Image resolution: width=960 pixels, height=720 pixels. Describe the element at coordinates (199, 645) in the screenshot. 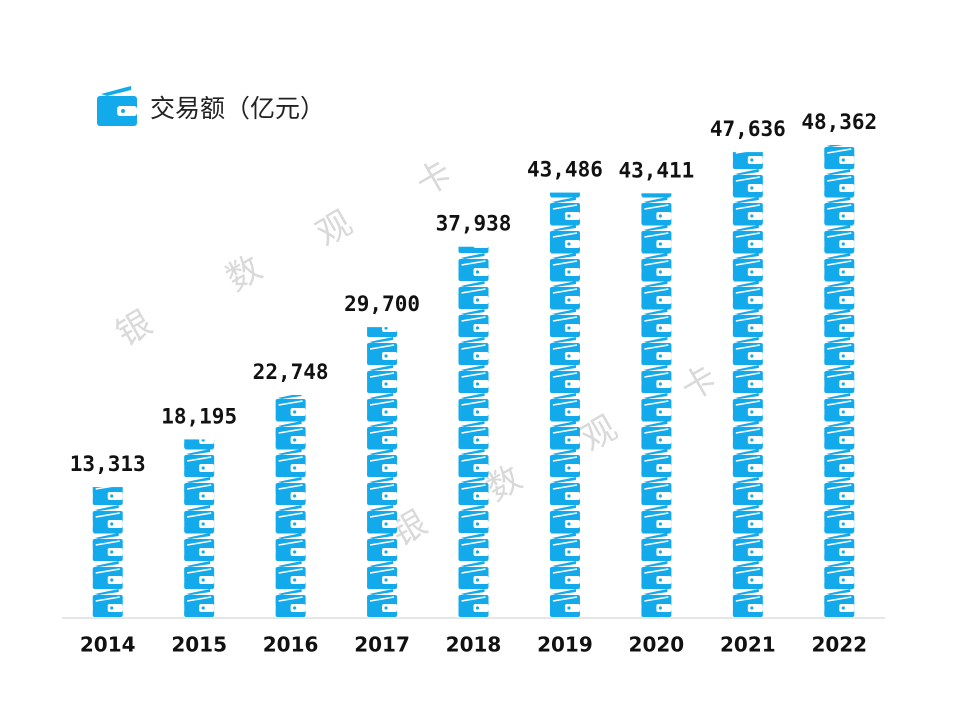

I see `x-tick-label: 2015` at that location.